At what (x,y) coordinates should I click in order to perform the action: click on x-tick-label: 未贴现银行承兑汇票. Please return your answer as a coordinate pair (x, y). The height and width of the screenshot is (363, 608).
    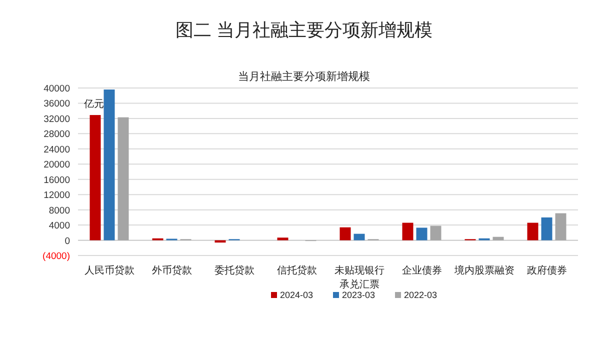
    Looking at the image, I should click on (359, 277).